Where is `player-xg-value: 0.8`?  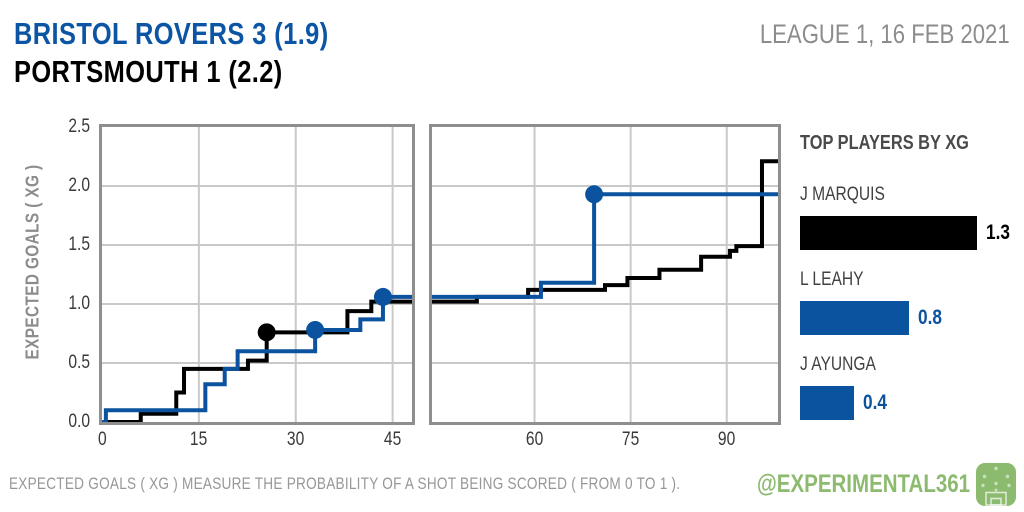 player-xg-value: 0.8 is located at coordinates (932, 318).